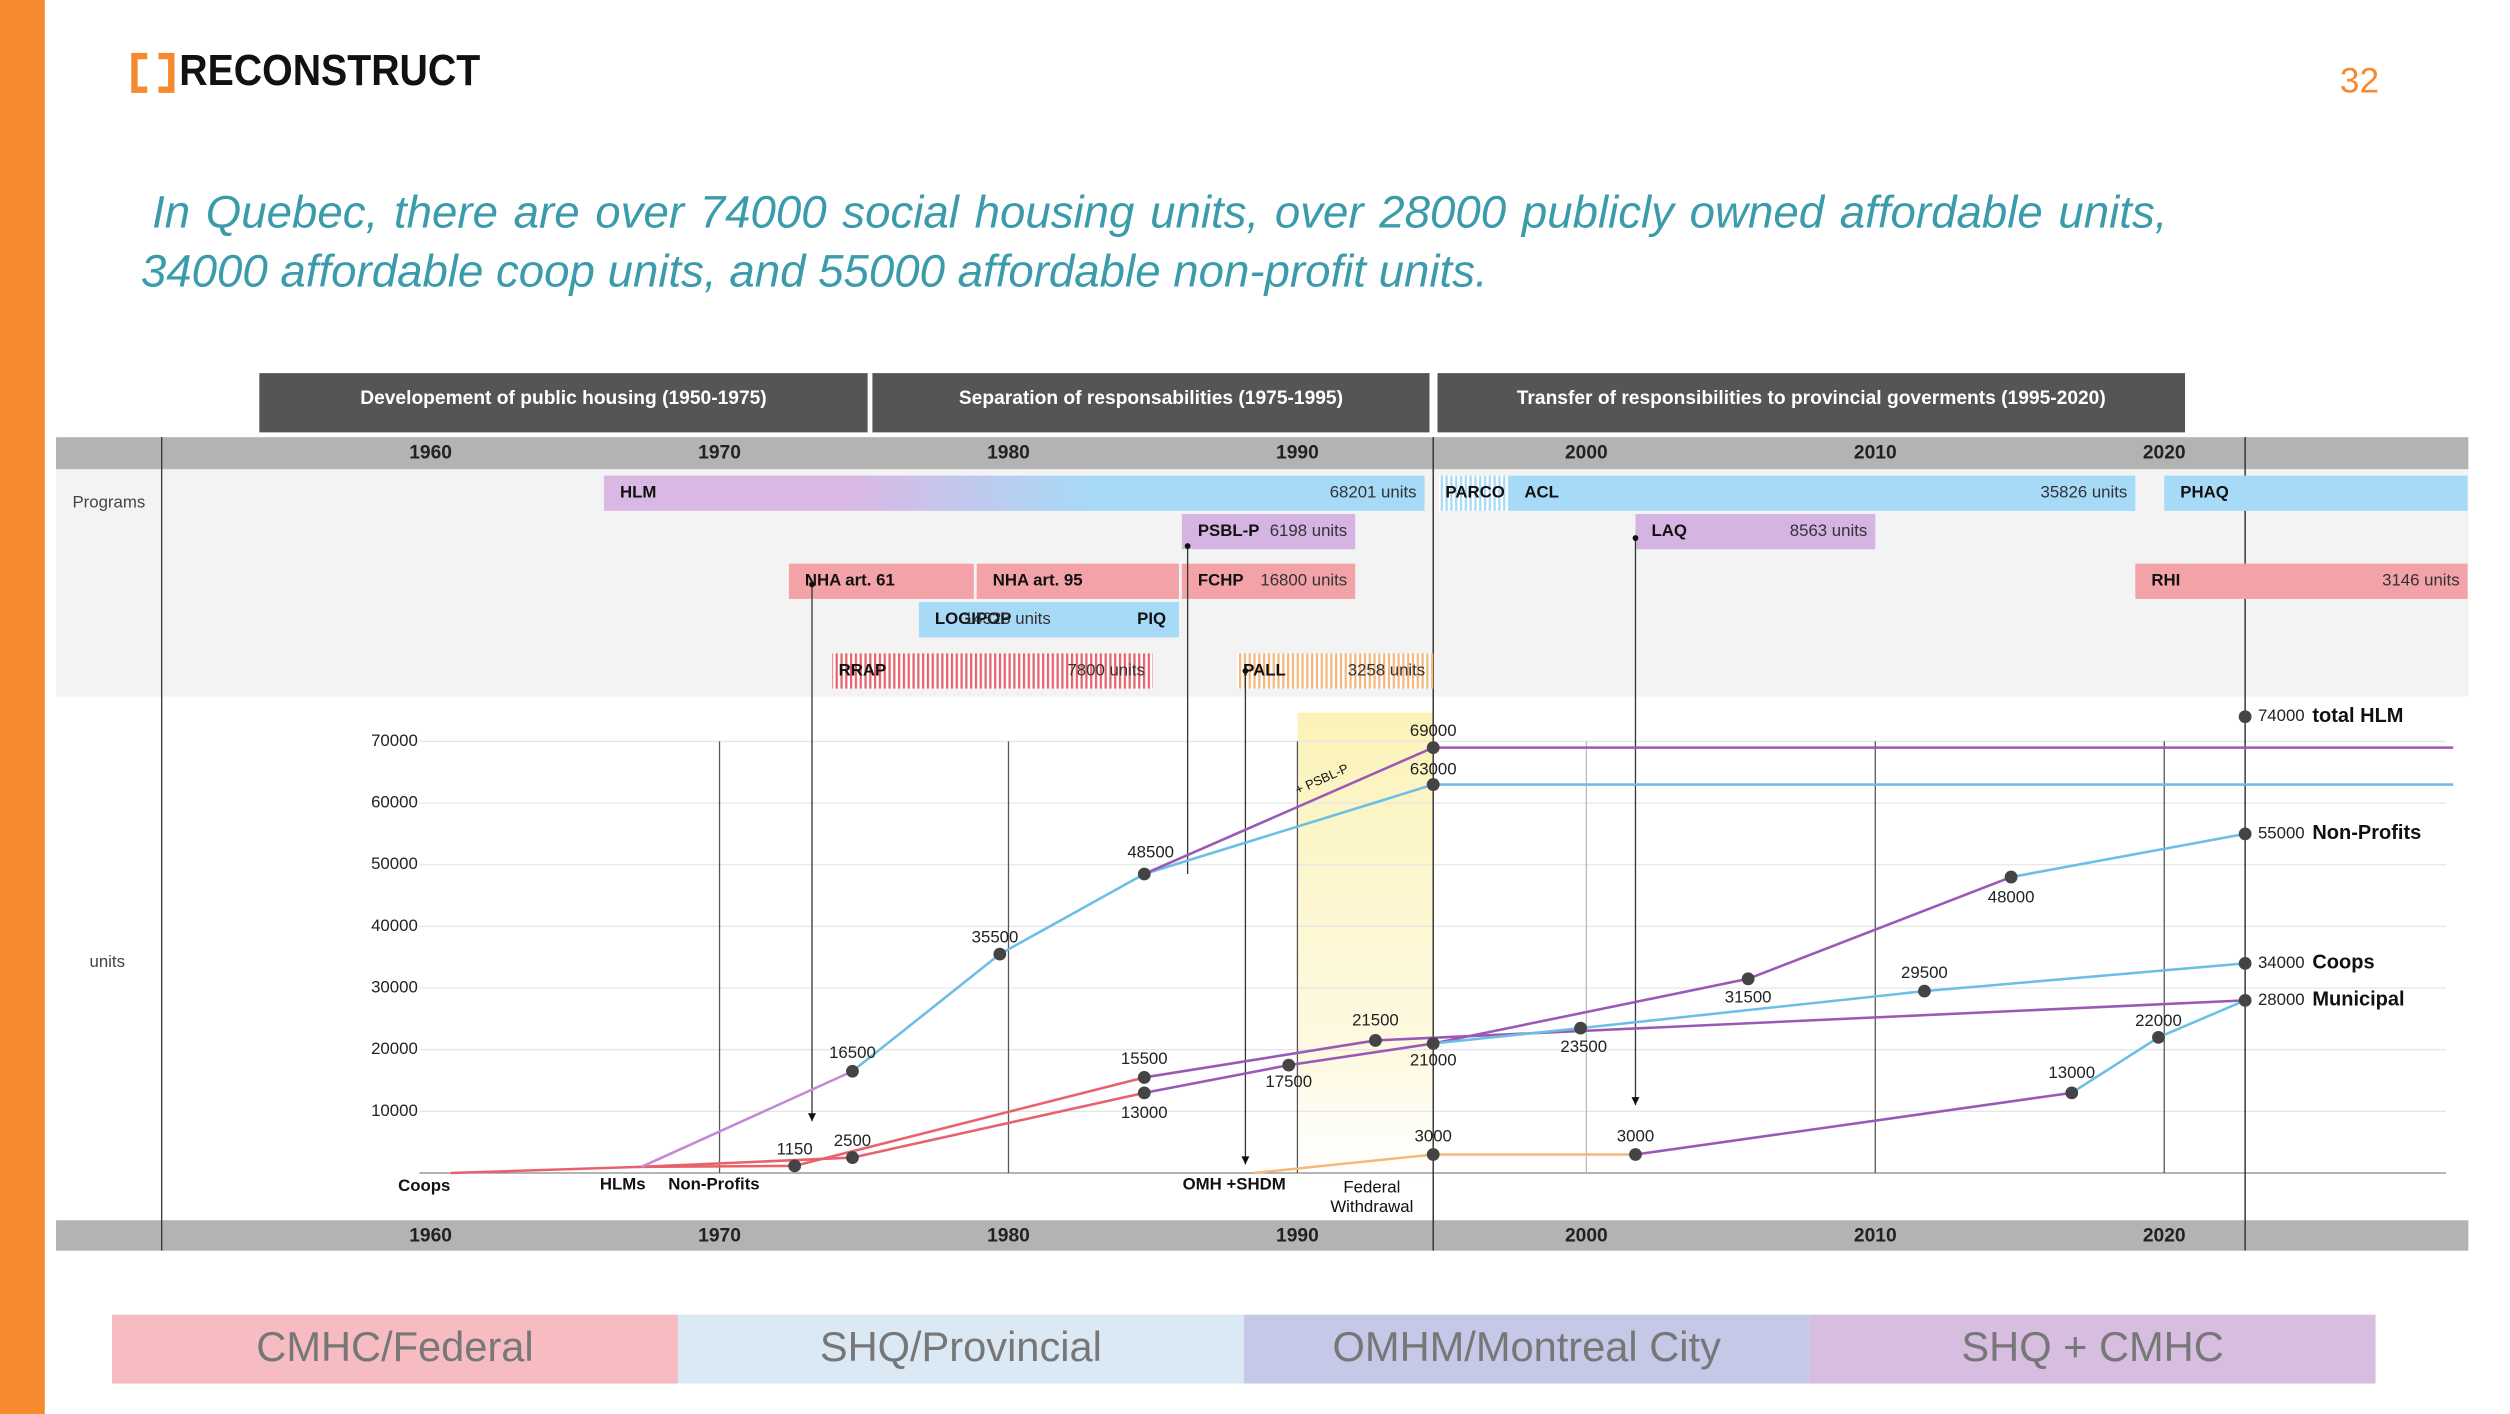 This screenshot has width=2510, height=1414. Describe the element at coordinates (1433, 1135) in the screenshot. I see `data-label: 3000` at that location.